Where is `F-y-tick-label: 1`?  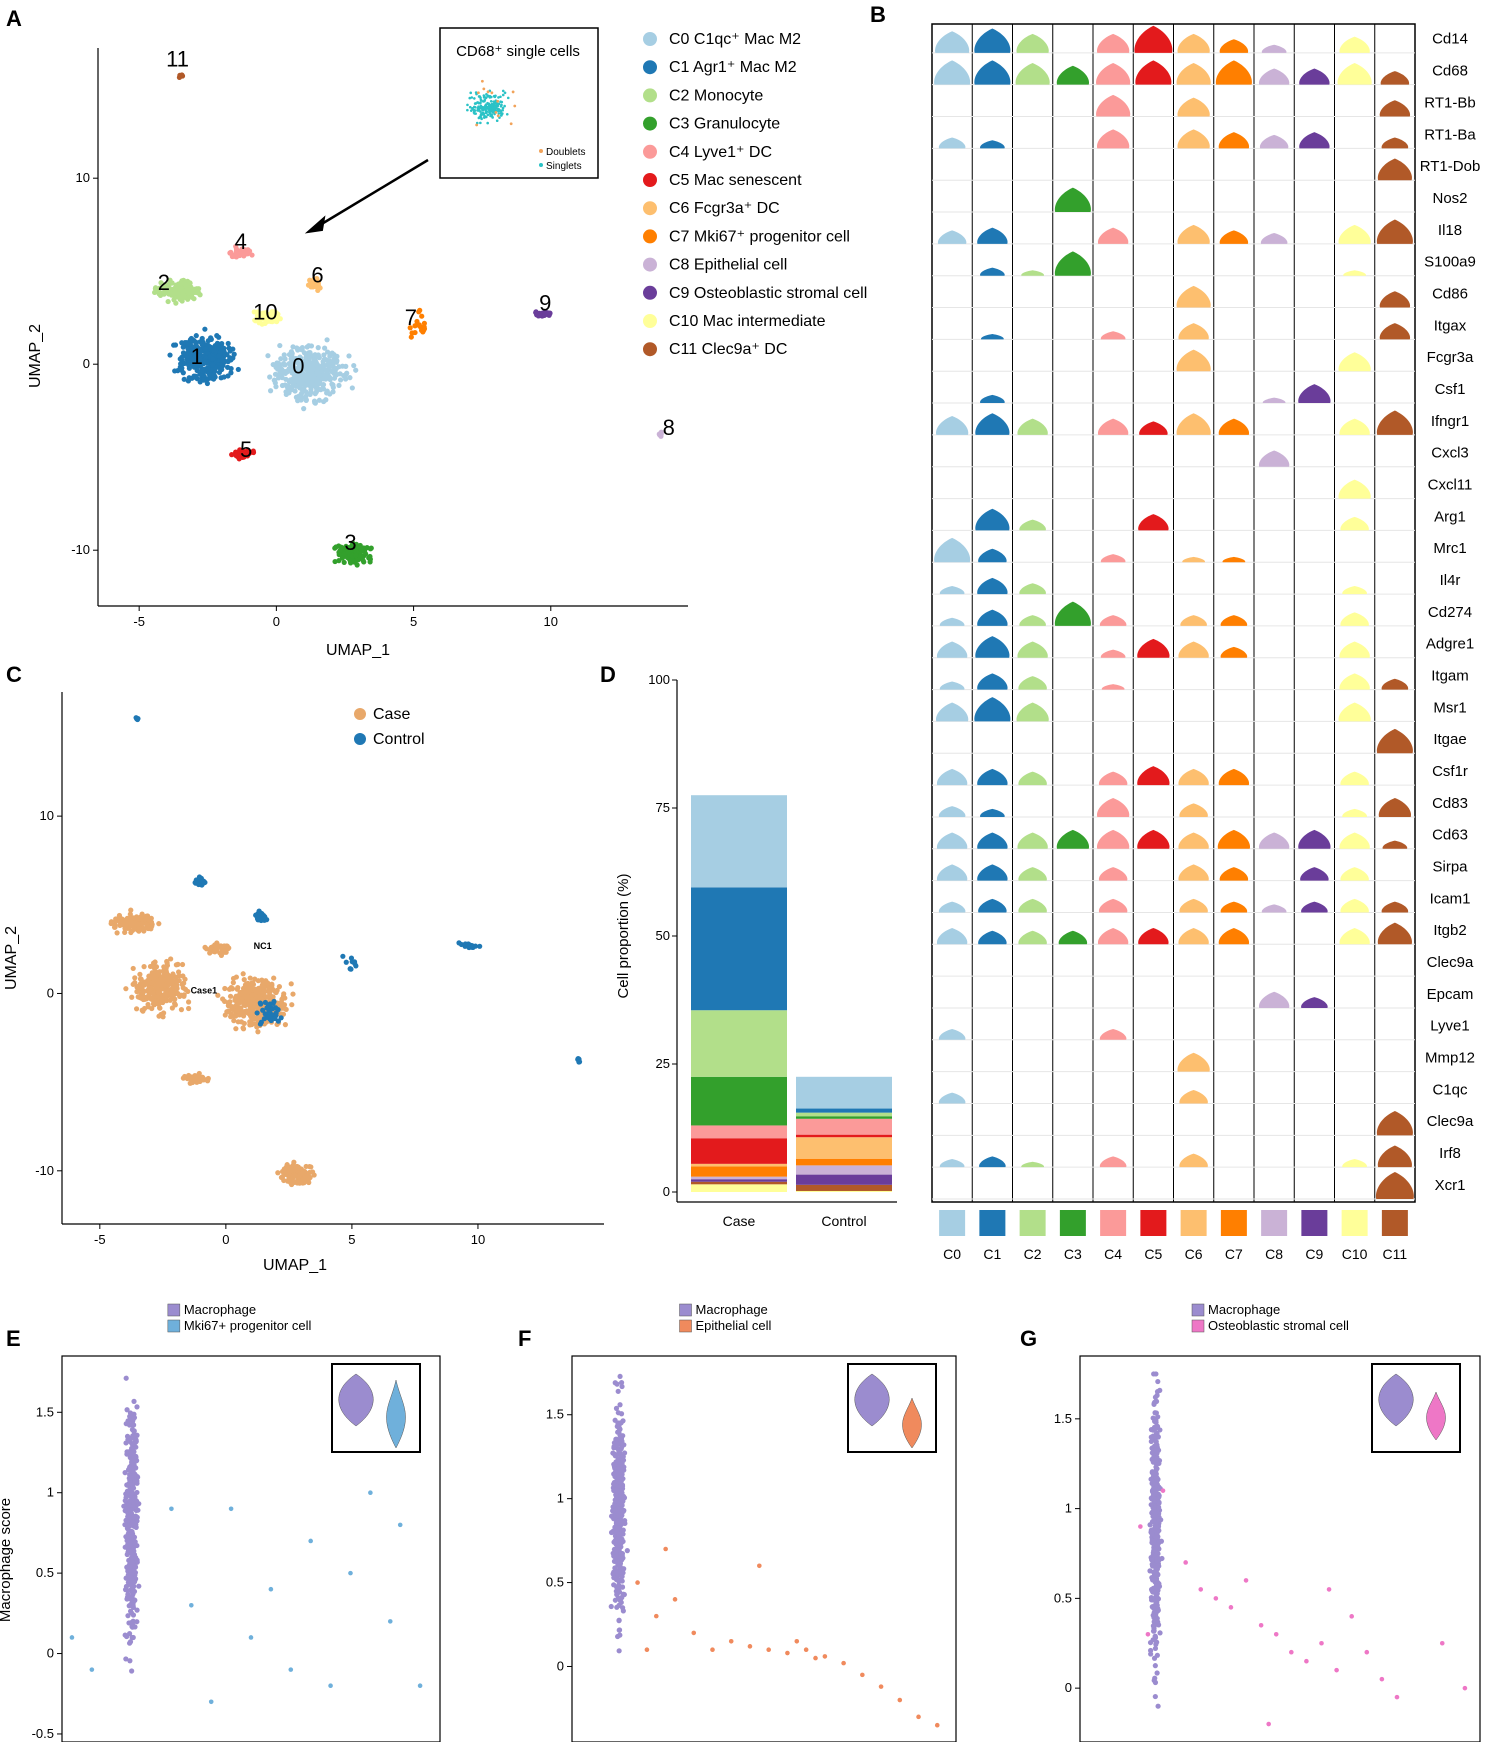
F-y-tick-label: 1 is located at coordinates (560, 1498).